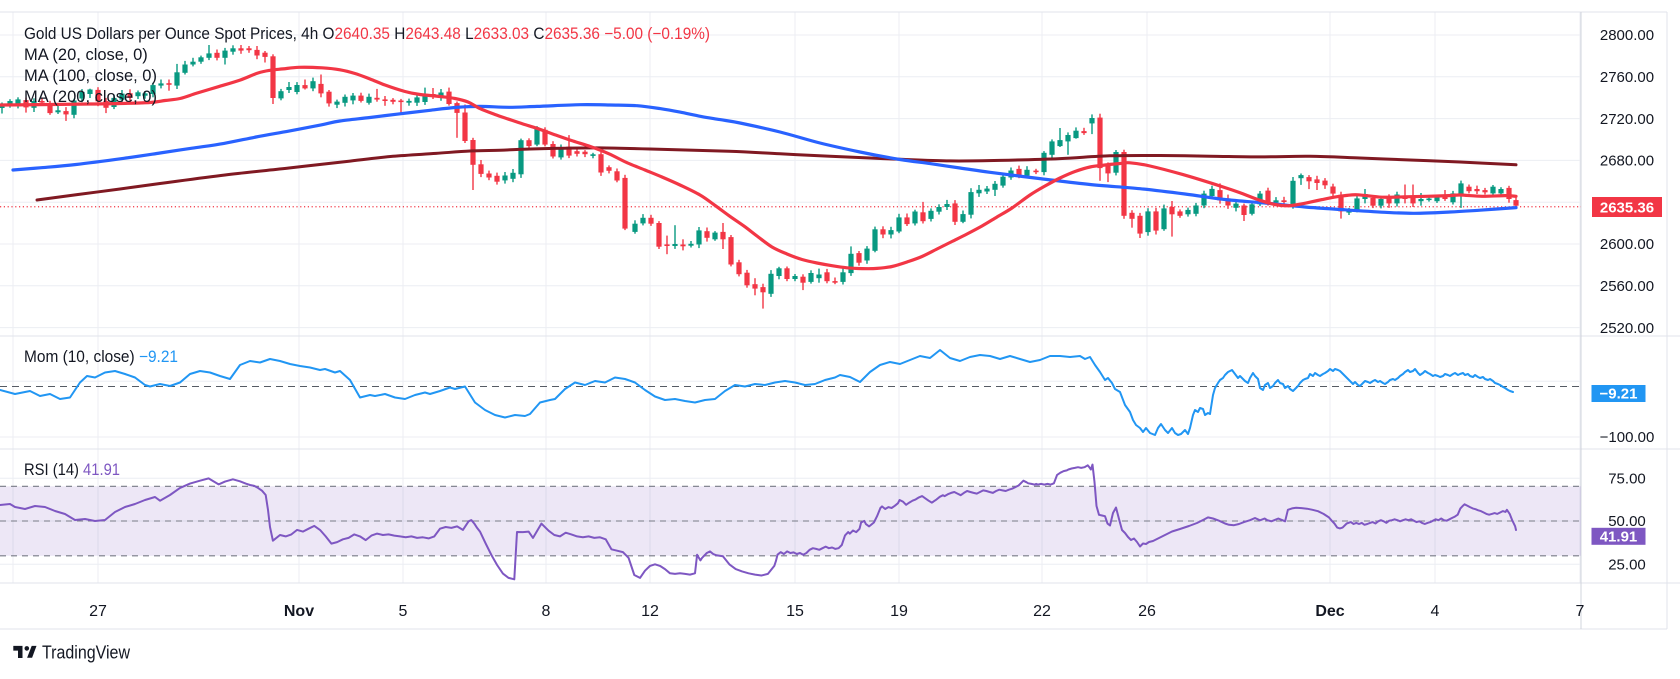 The image size is (1680, 679). I want to click on svg-text: 27, so click(98, 611).